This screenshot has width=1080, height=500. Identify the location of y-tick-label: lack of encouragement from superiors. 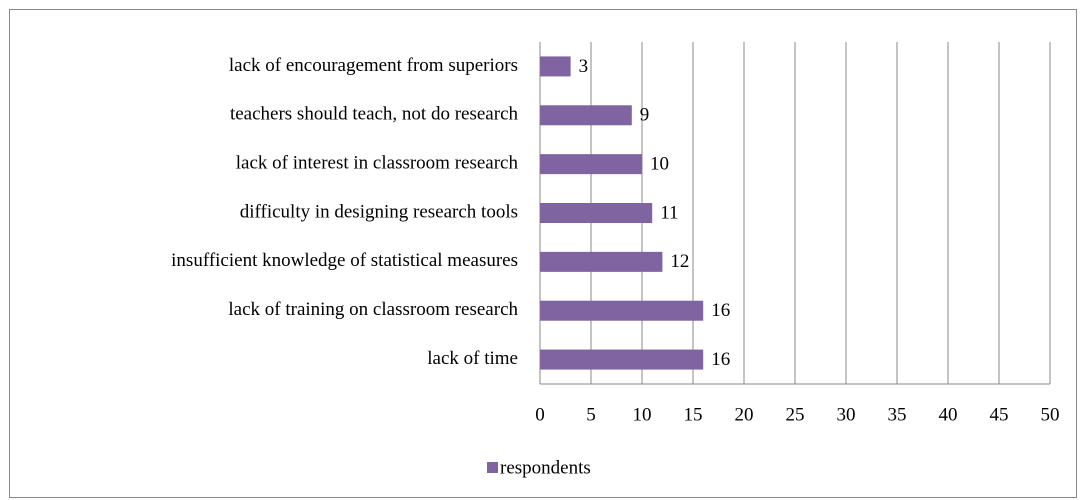
(373, 65).